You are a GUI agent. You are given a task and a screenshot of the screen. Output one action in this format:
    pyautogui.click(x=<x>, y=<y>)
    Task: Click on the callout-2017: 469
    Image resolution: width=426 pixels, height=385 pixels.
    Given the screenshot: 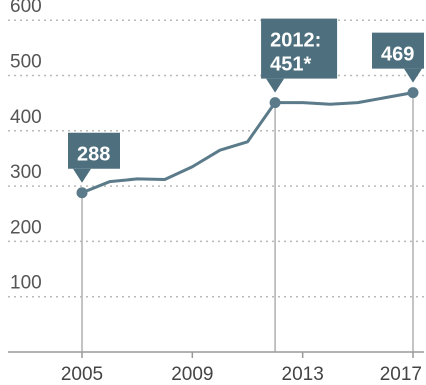 What is the action you would take?
    pyautogui.click(x=398, y=57)
    